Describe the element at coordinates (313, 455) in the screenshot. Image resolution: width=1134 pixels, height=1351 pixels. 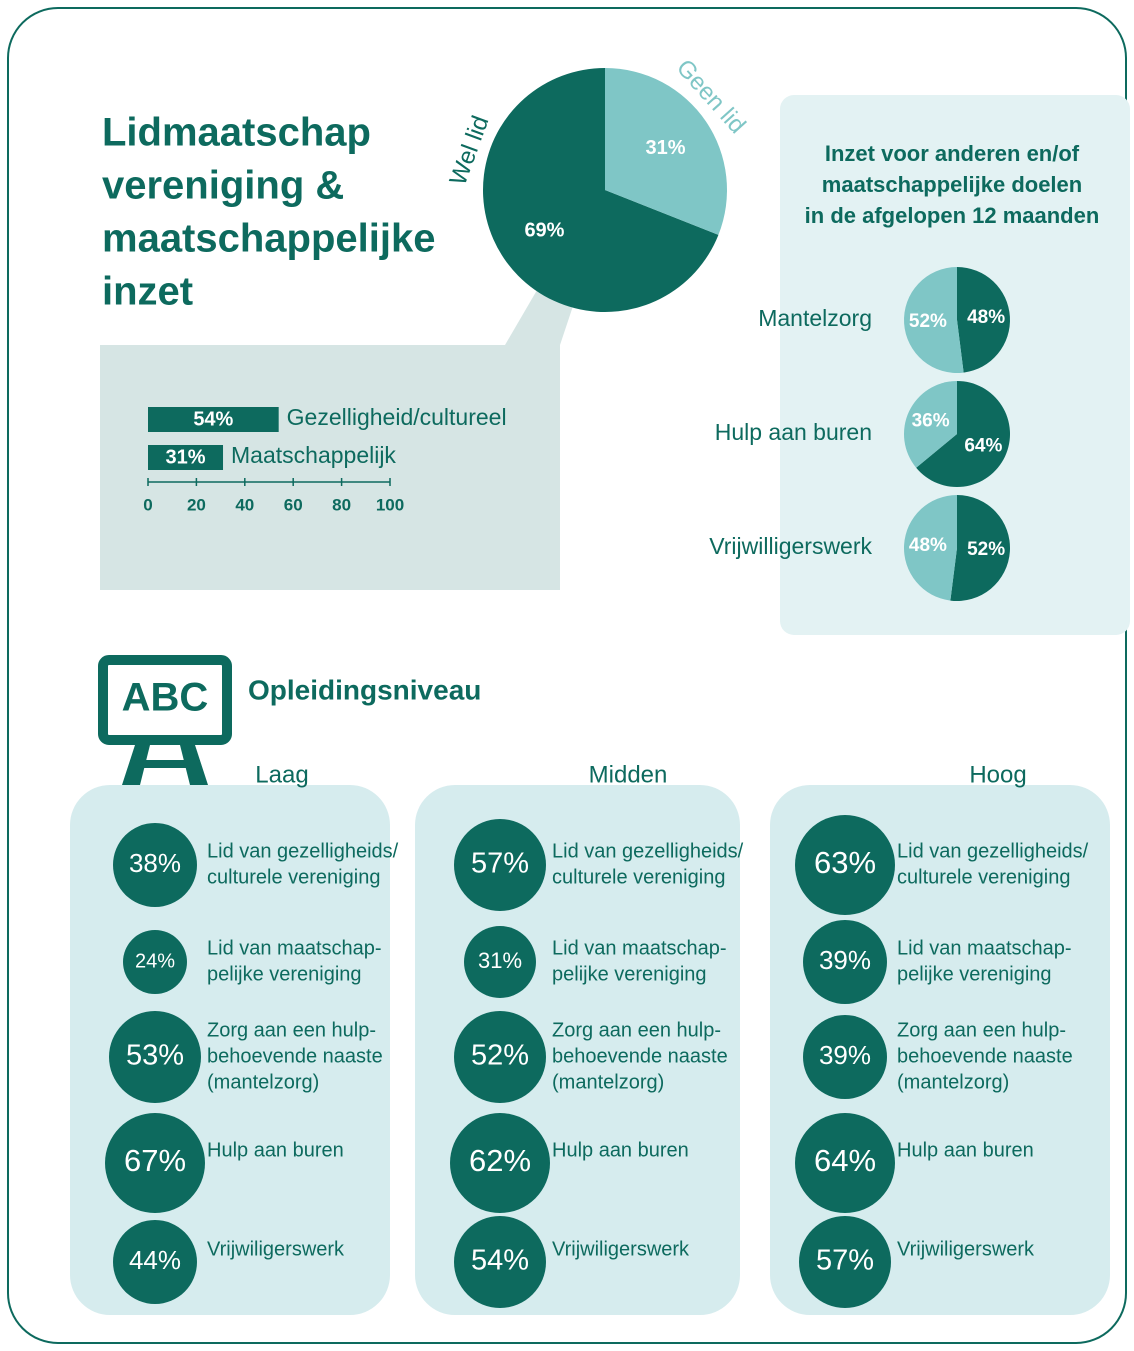
I see `bar-category-label: Maatschappelijk` at that location.